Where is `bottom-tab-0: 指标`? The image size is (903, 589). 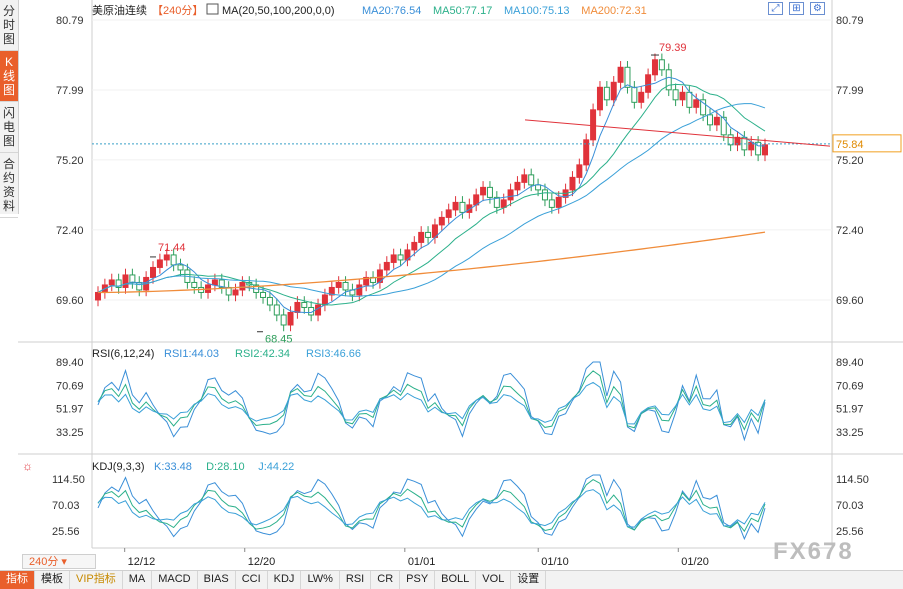
bottom-tab-0: 指标 is located at coordinates (17, 580).